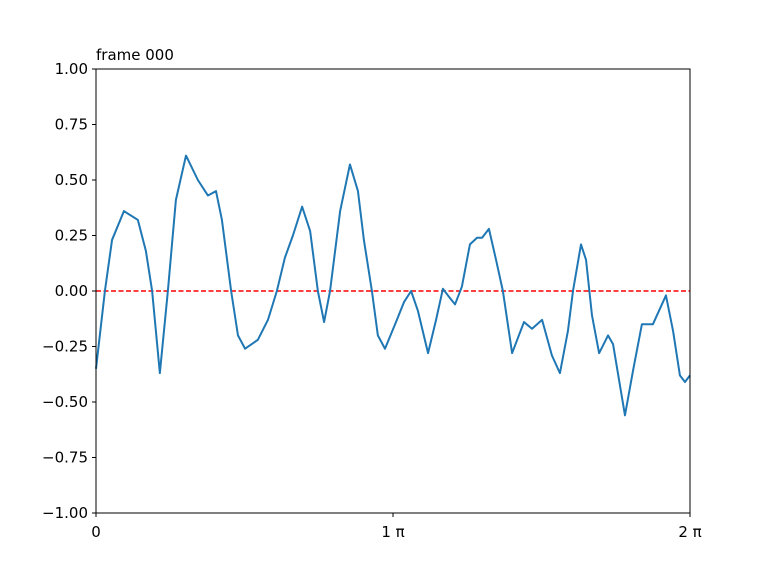 This screenshot has width=768, height=576. Describe the element at coordinates (65, 513) in the screenshot. I see `y-tick-label: −1.00` at that location.